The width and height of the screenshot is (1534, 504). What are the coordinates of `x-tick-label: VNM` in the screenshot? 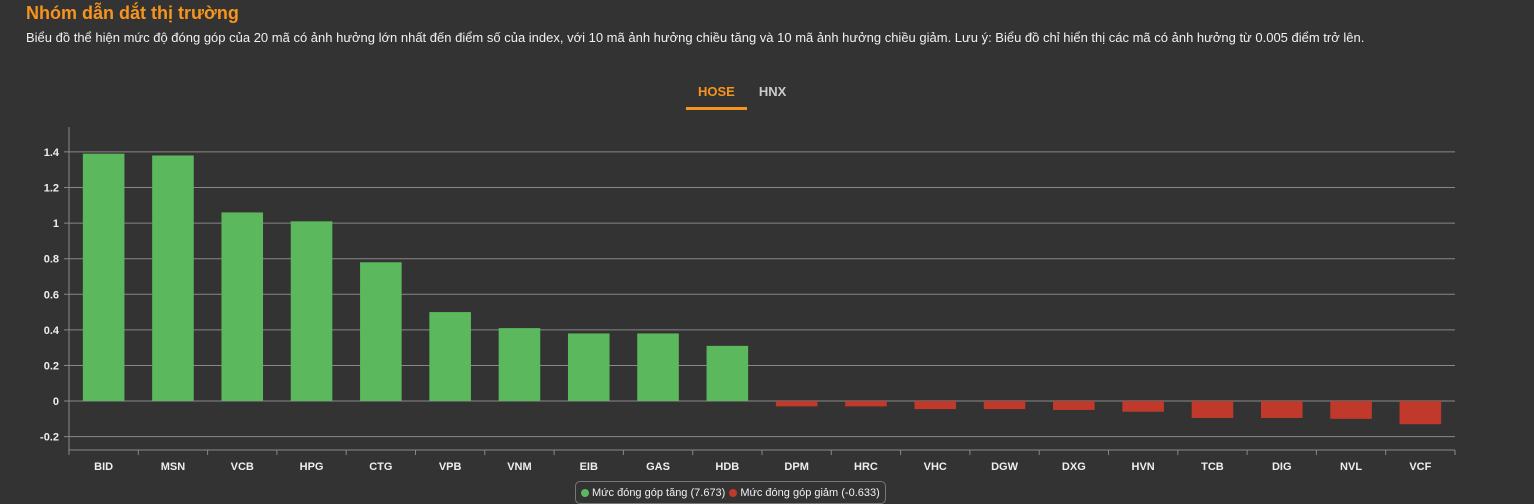 It's located at (519, 467).